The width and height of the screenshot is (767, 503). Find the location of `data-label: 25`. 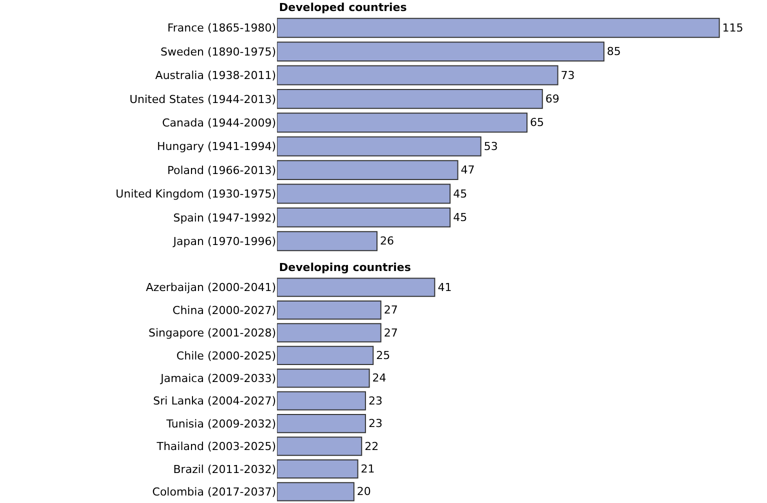

data-label: 25 is located at coordinates (383, 355).